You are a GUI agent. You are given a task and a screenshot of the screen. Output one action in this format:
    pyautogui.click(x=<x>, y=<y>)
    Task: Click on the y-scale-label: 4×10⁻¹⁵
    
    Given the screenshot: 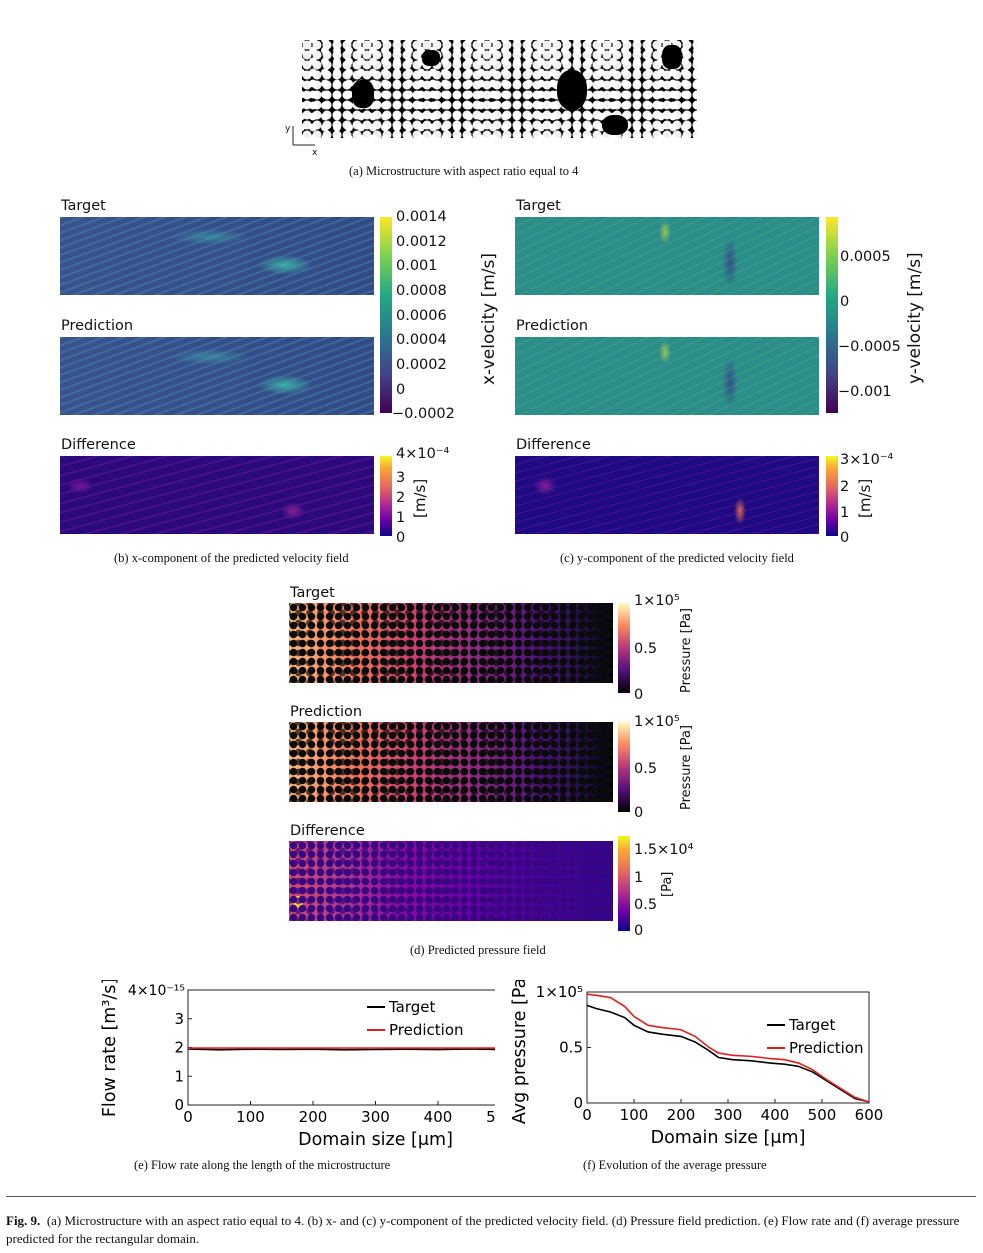 What is the action you would take?
    pyautogui.click(x=156, y=991)
    